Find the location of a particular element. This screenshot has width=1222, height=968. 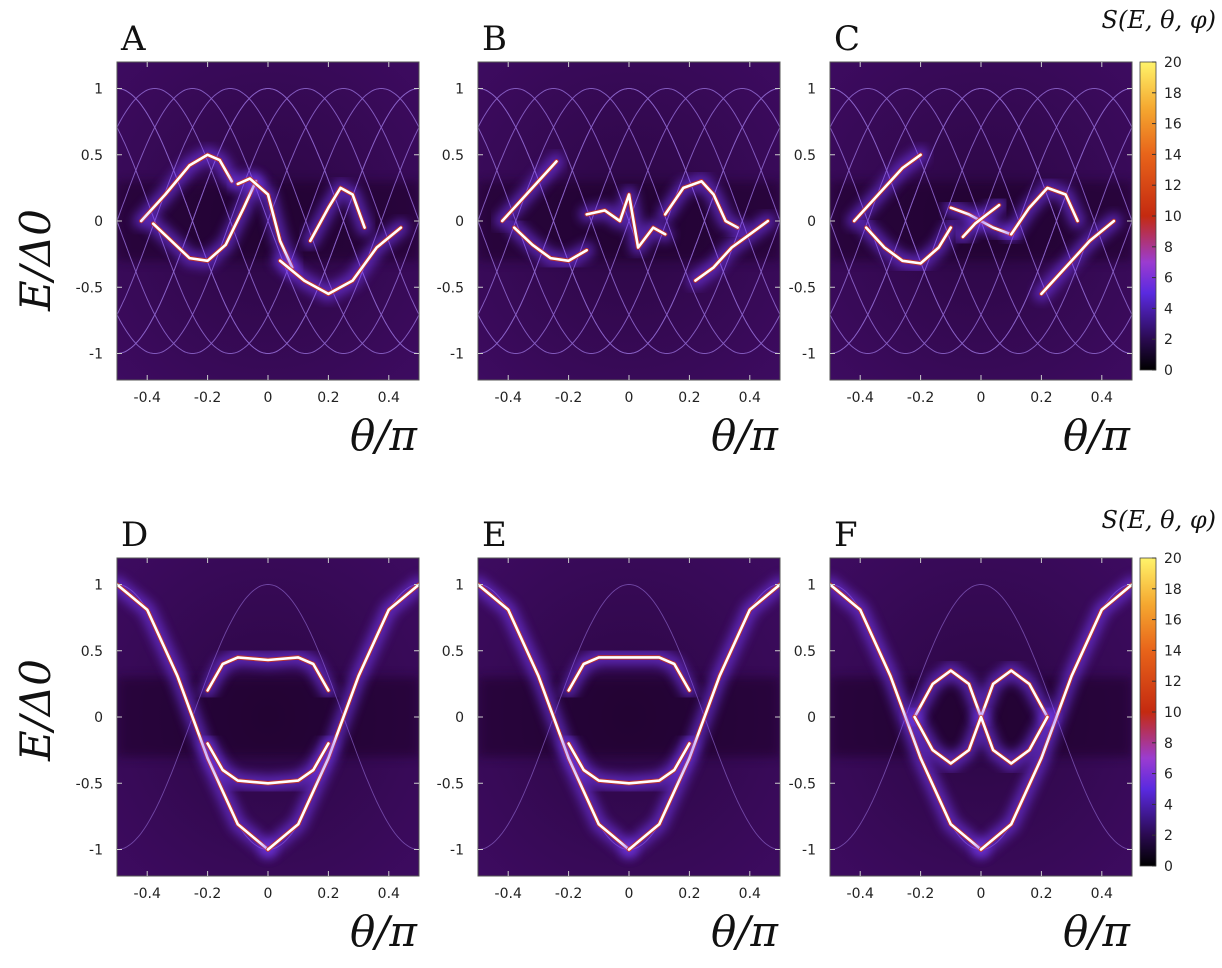

colorbar-tick-label: 2 is located at coordinates (1168, 836).